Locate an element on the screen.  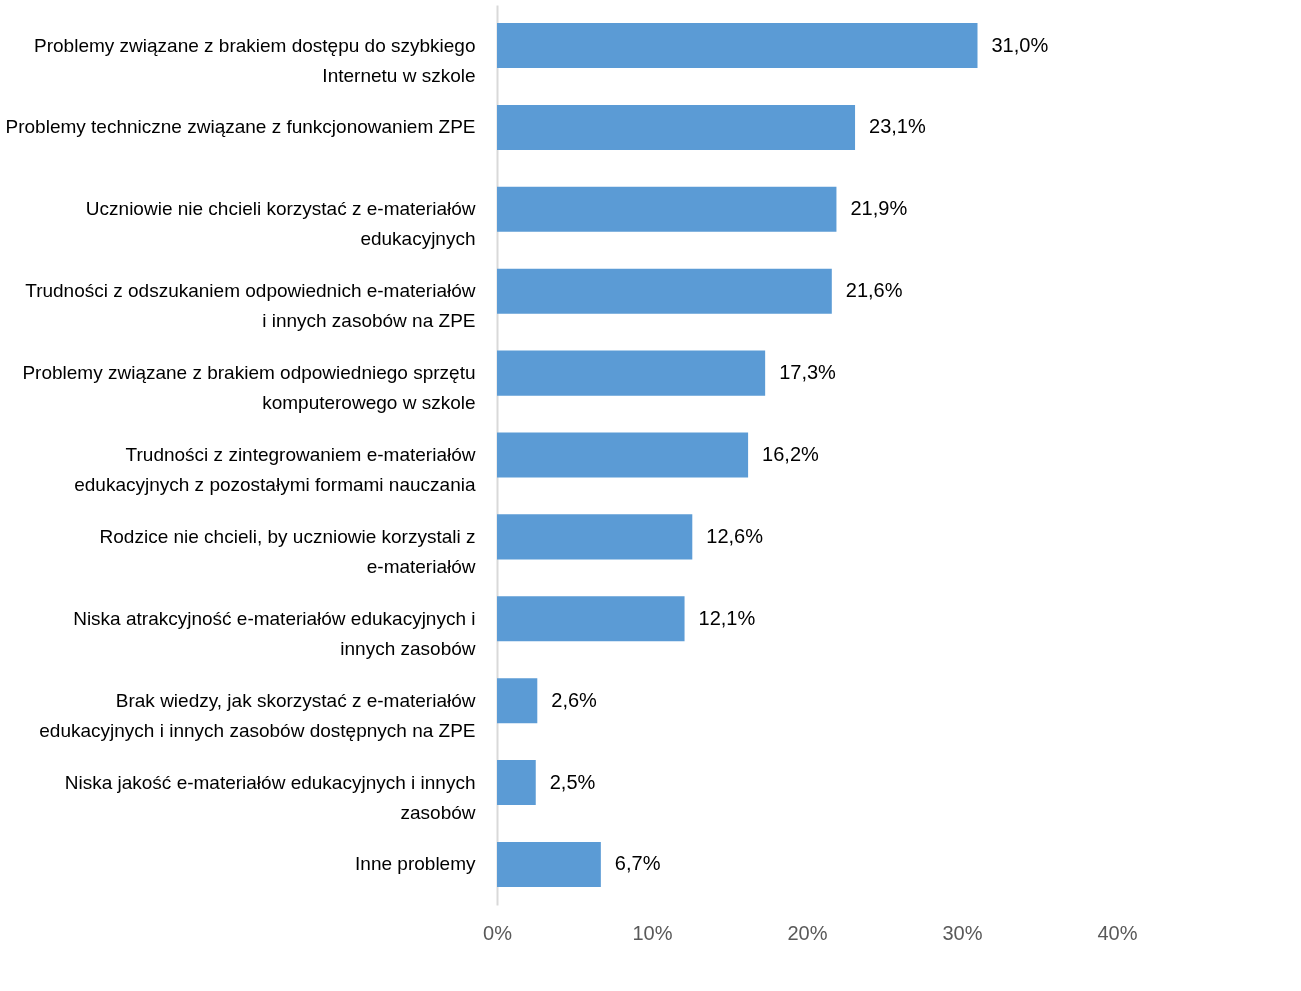
y-tick-label: Problemy związane z brakiem dostępu do szybkiego Internetu w szkole is located at coordinates (255, 60).